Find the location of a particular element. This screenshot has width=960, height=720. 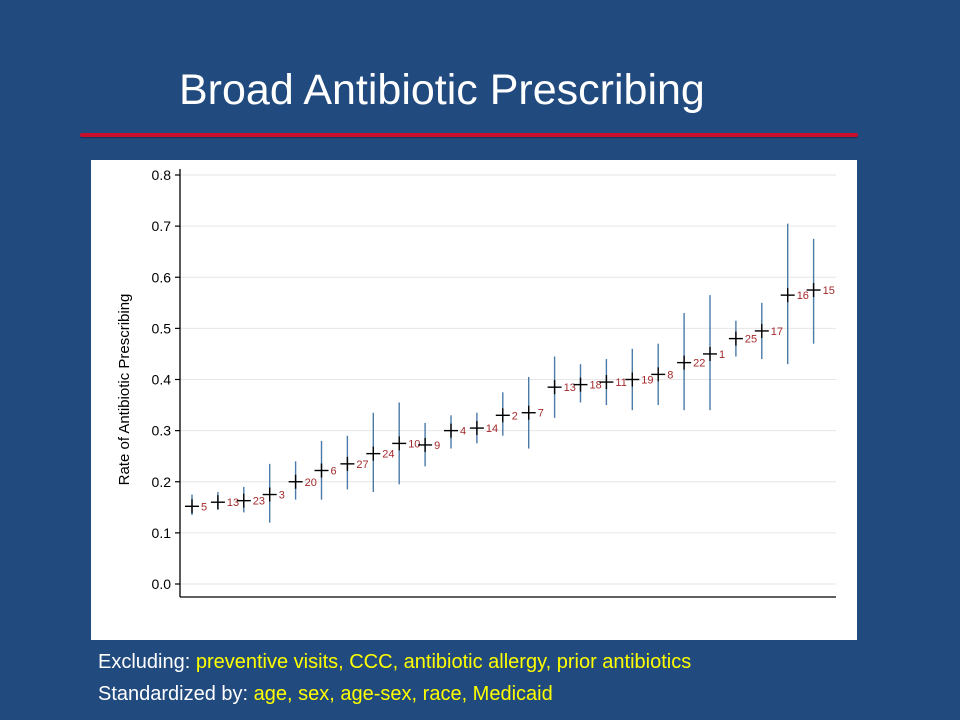

point-label: 19 is located at coordinates (647, 381).